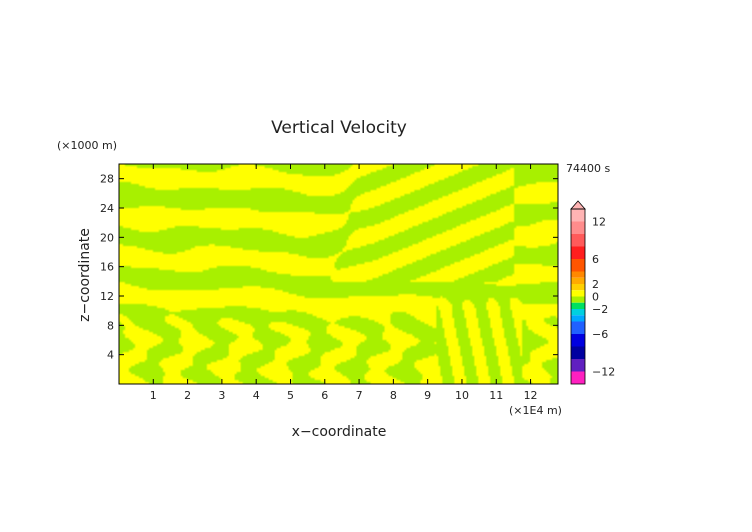 This screenshot has width=752, height=532. I want to click on y-tick-label: 28, so click(107, 179).